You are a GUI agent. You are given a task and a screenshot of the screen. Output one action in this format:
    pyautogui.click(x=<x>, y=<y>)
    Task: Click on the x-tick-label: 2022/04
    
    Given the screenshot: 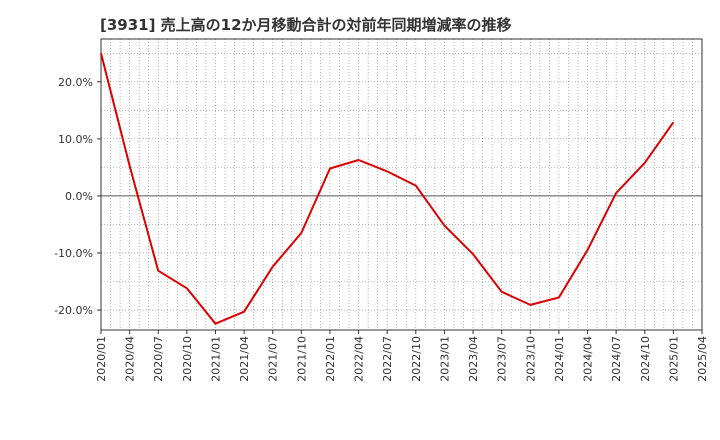 What is the action you would take?
    pyautogui.click(x=359, y=359)
    